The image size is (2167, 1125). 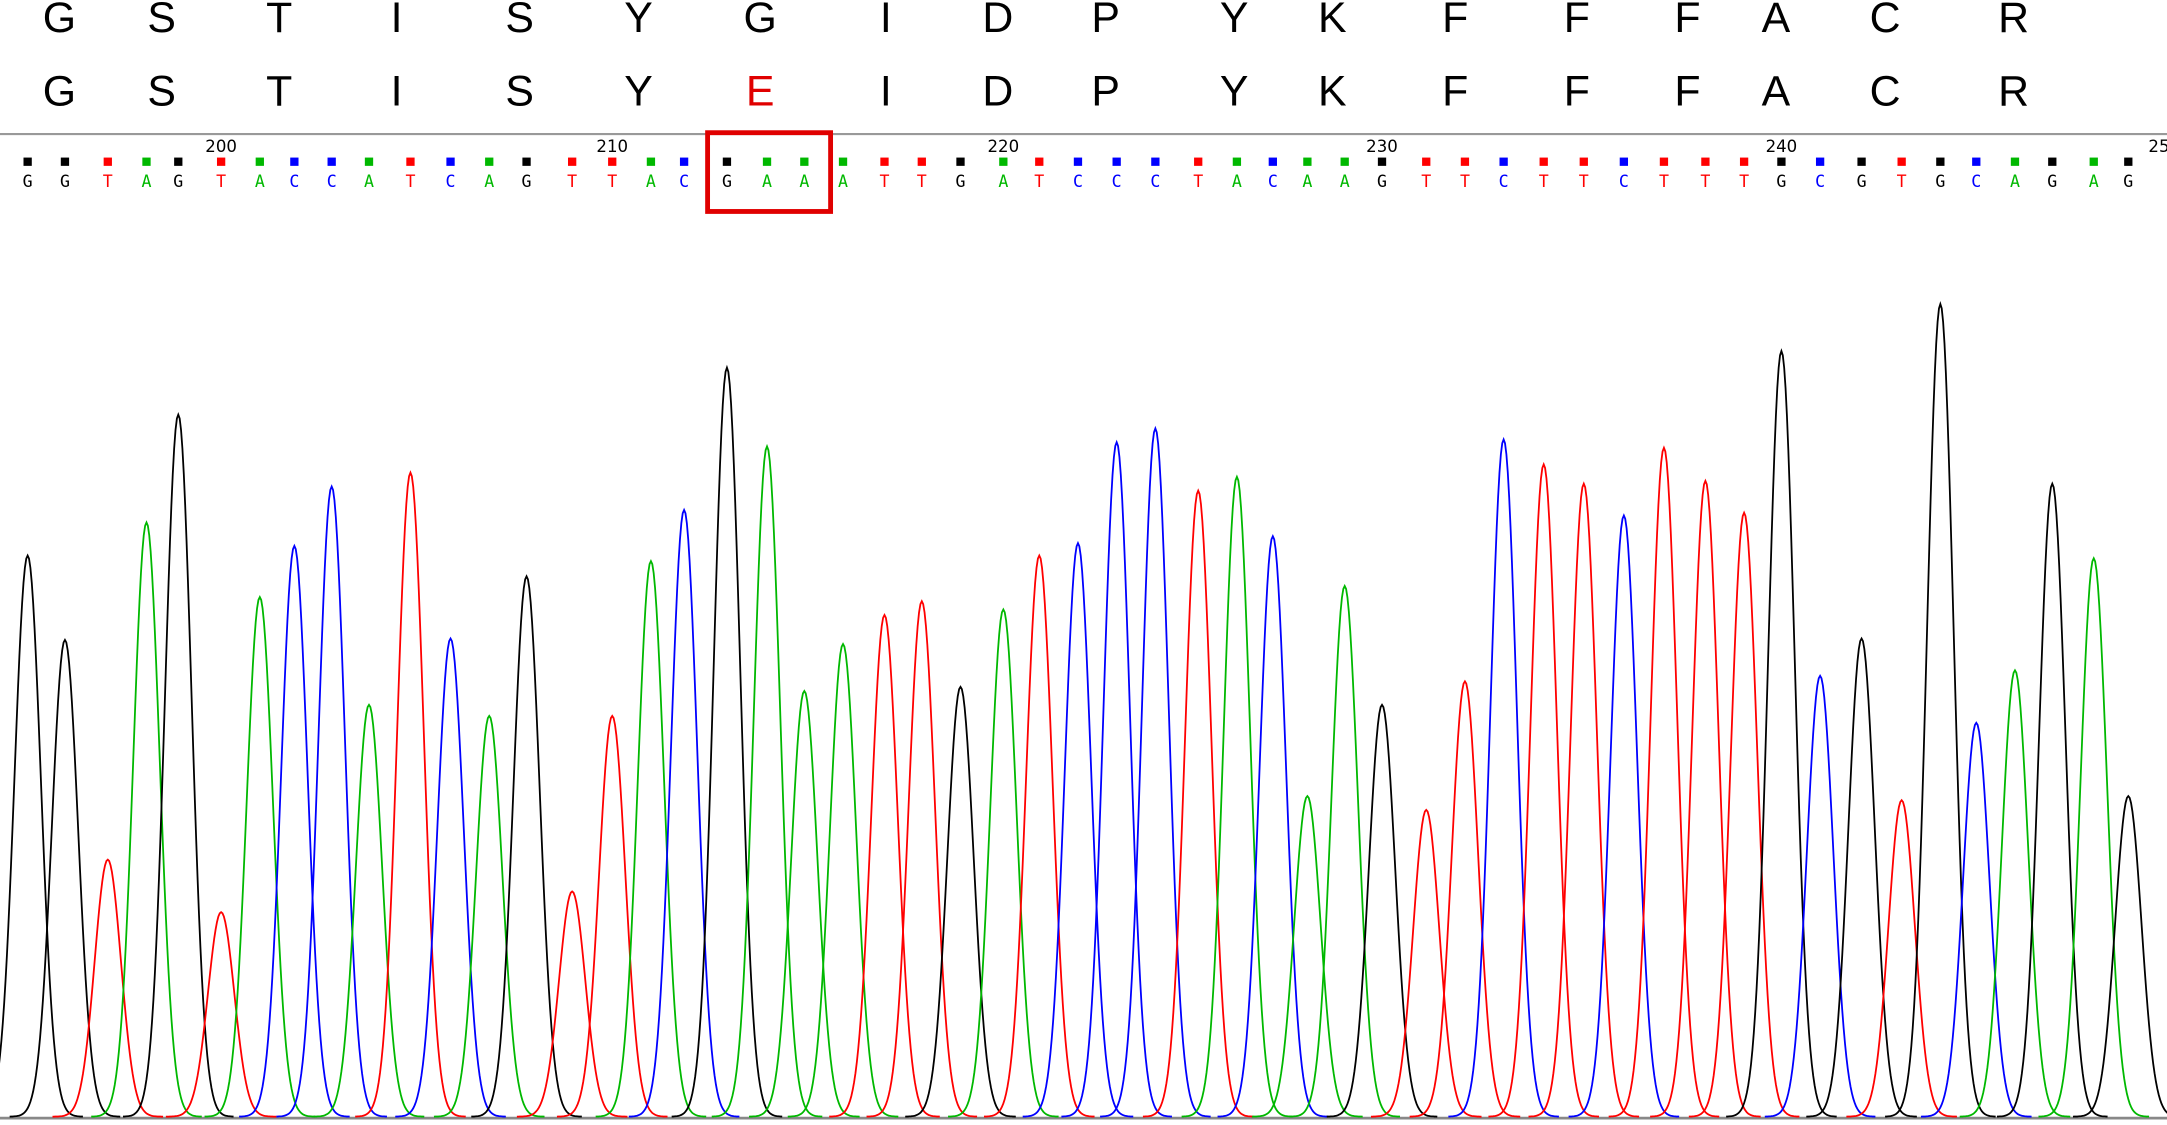 I want to click on amino-acid: E, so click(x=760, y=91).